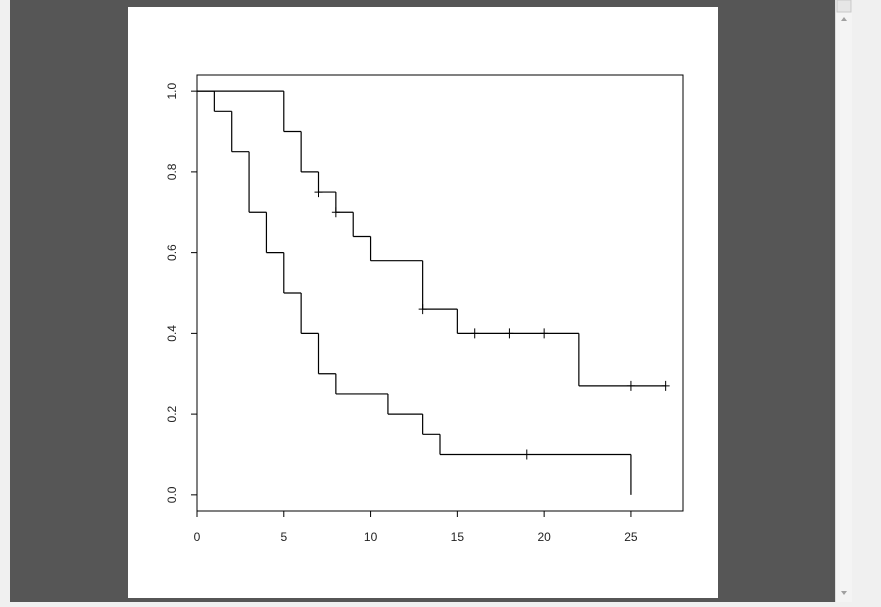 This screenshot has height=607, width=881. I want to click on y-tick-label: 0.8, so click(172, 171).